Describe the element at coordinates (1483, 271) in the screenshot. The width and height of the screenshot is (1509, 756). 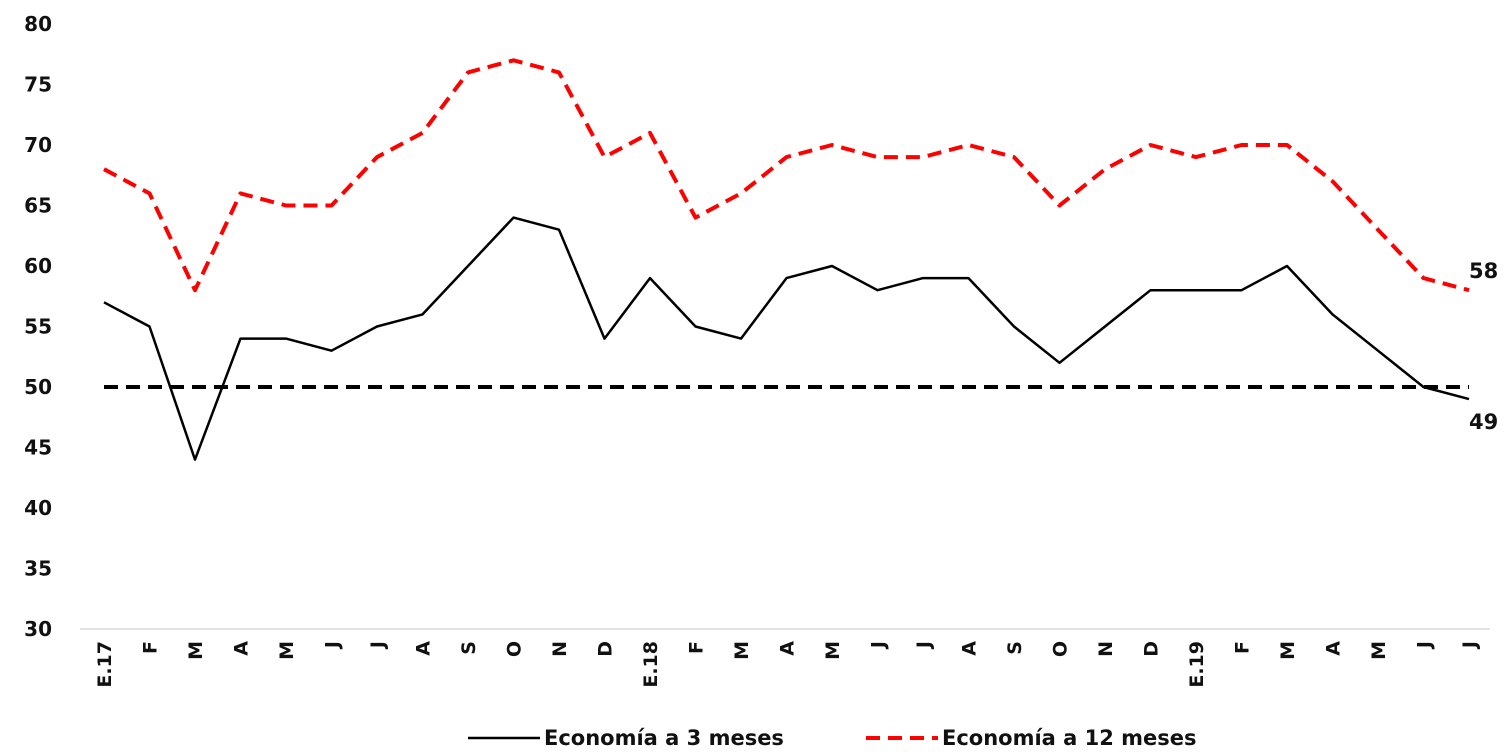
I see `value-label: 58` at that location.